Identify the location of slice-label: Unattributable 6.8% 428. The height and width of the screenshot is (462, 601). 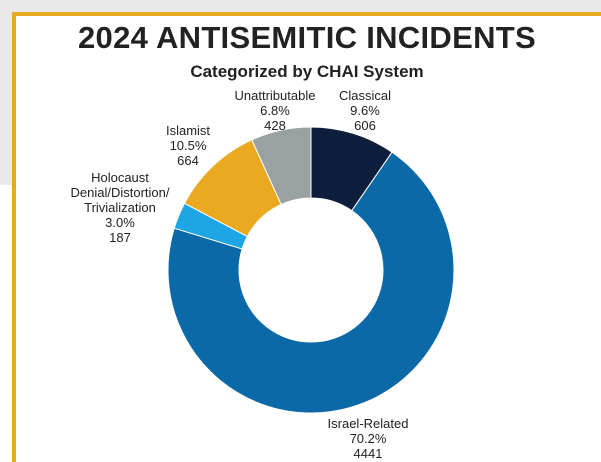
(275, 110).